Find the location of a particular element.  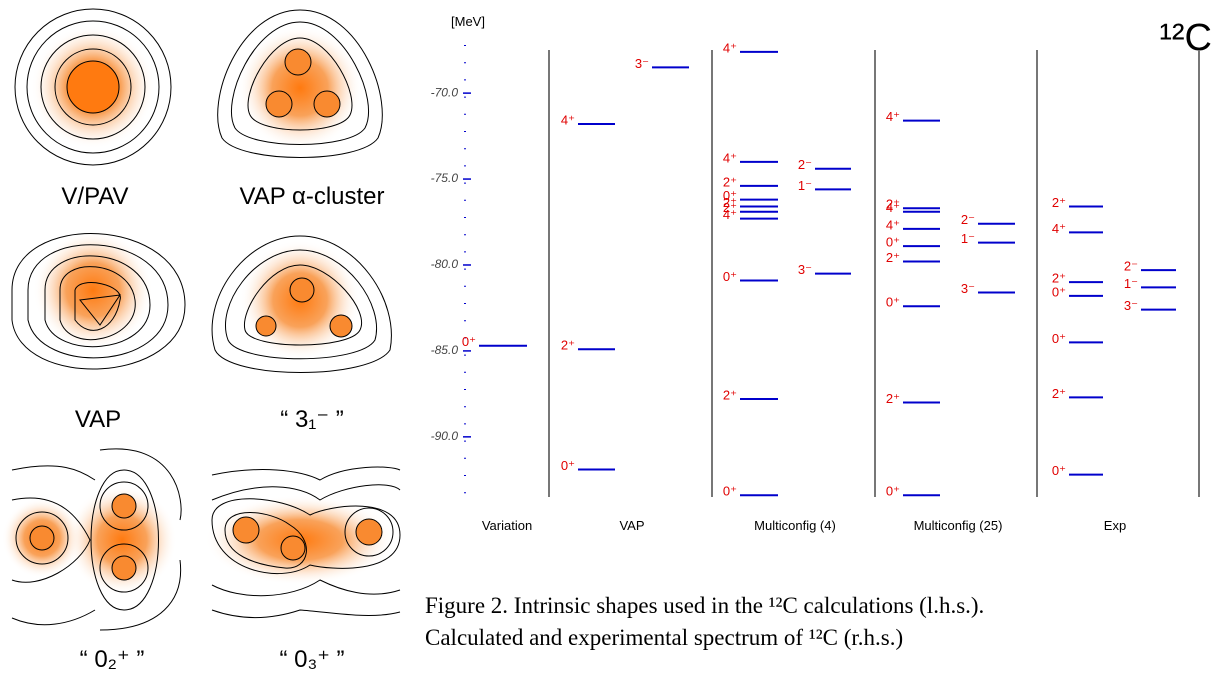

y-tick-label: -80.0 is located at coordinates (445, 264).